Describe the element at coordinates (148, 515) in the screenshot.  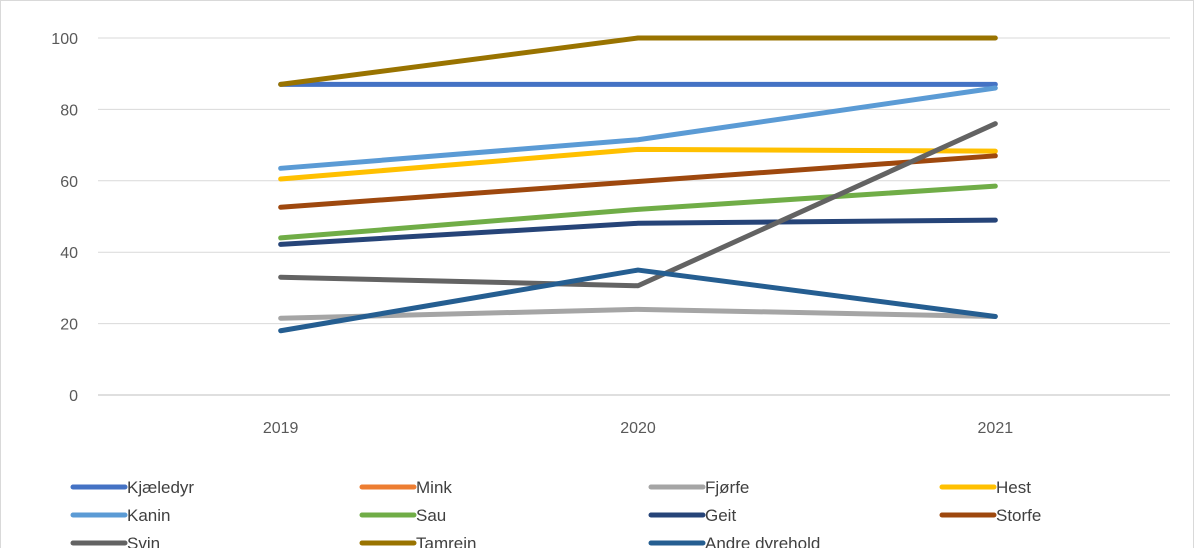
I see `legend-label: Kanin` at that location.